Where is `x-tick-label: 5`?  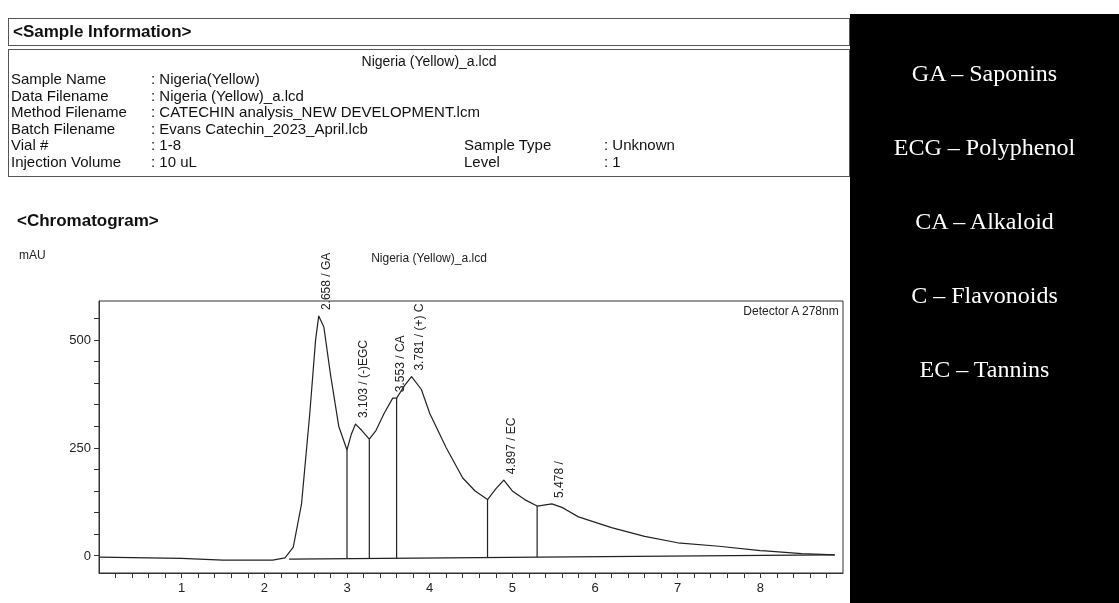
x-tick-label: 5 is located at coordinates (512, 587).